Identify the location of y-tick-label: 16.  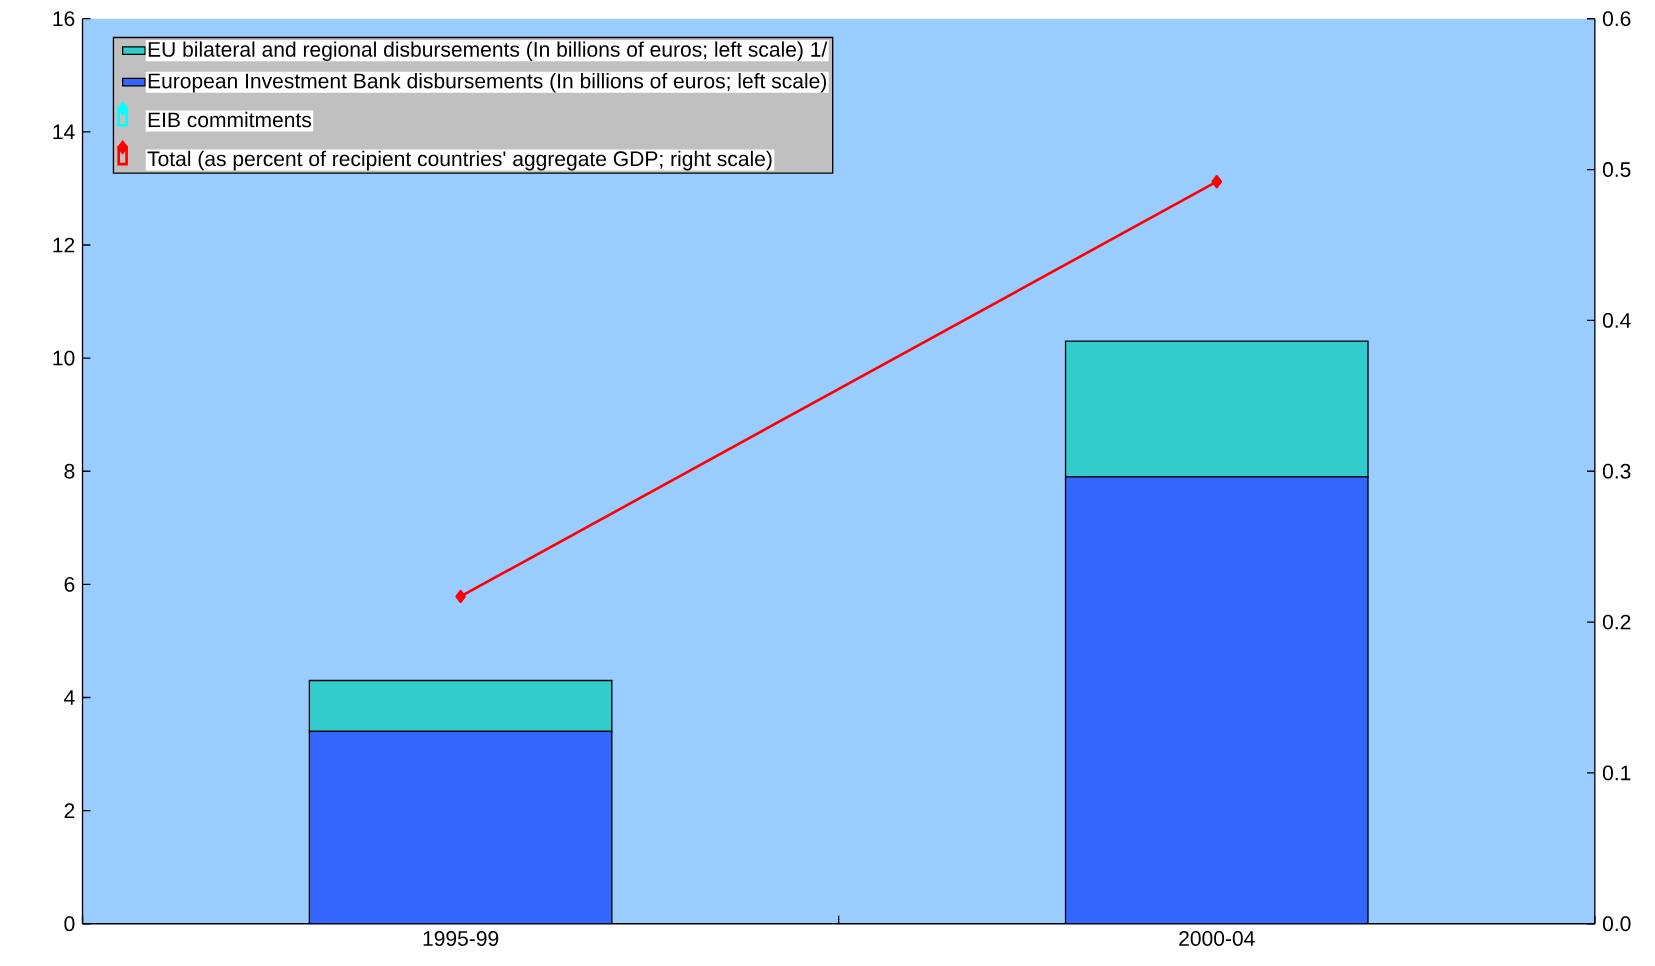
(64, 19).